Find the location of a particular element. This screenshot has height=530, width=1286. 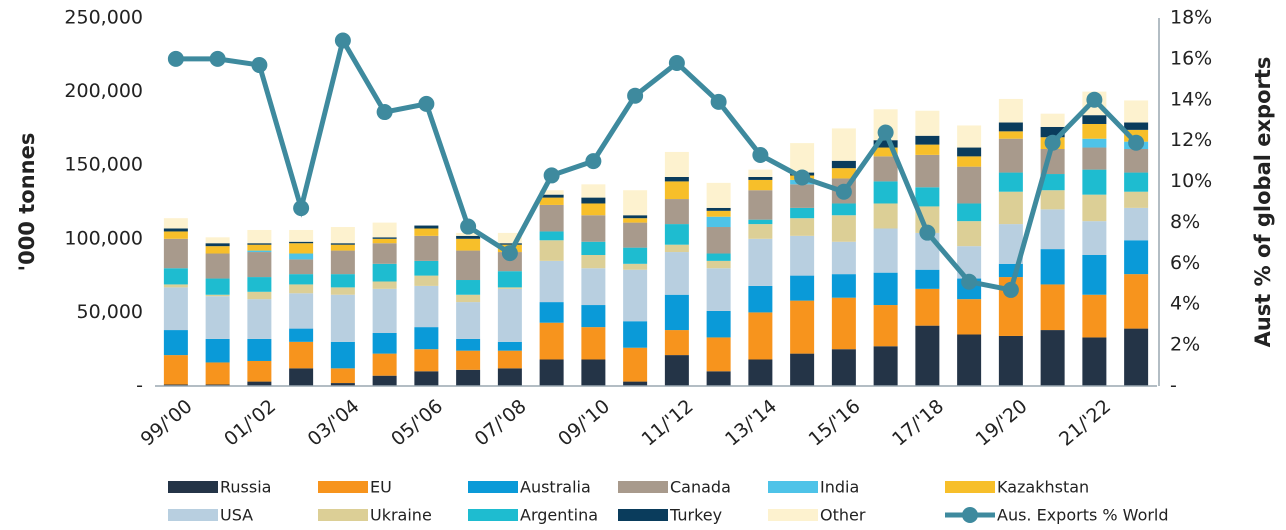

x-tick-label: 21/'22 is located at coordinates (1085, 422).